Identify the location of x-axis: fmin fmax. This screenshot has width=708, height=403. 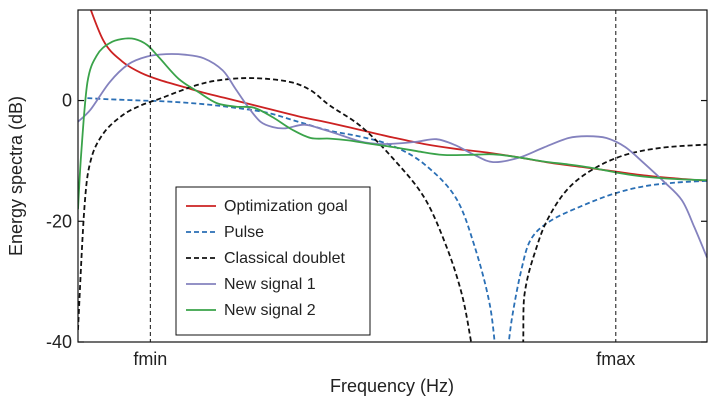
(384, 359).